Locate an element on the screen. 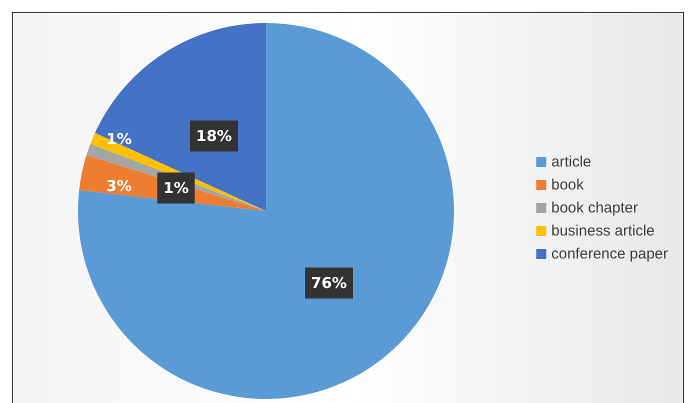  data-label: 76% is located at coordinates (329, 283).